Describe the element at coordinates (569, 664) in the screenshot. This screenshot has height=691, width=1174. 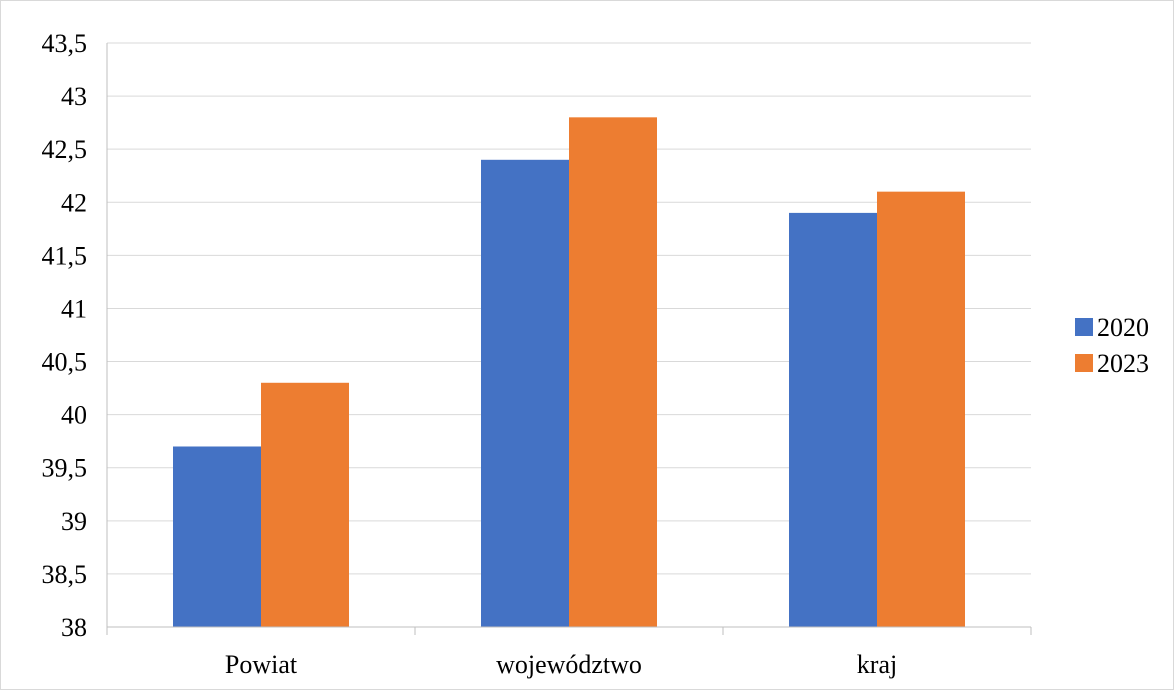
I see `x-category-label: województwo` at that location.